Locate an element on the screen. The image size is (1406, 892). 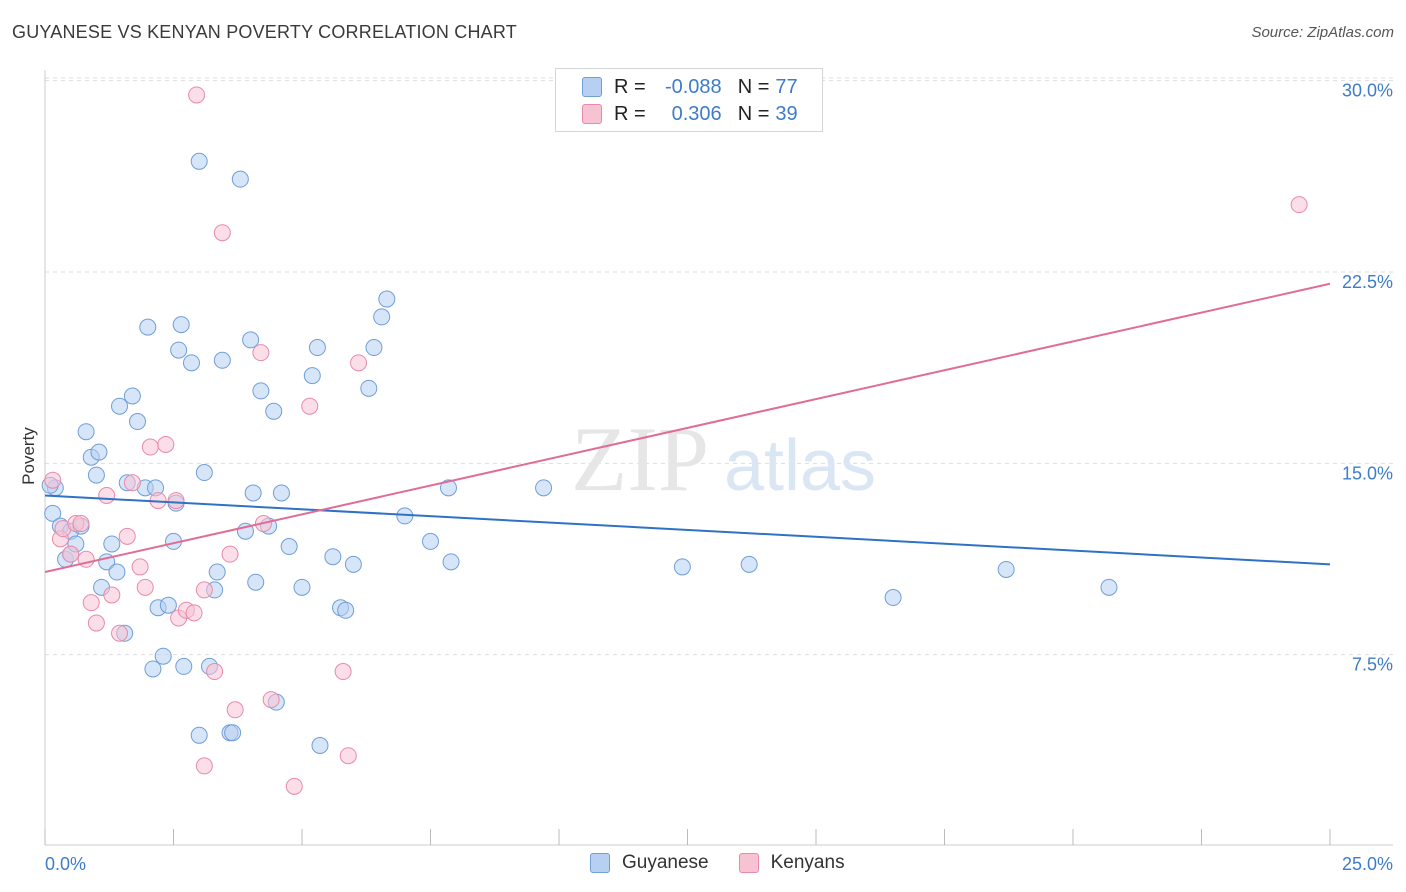
legend-r-value: 0.306 is located at coordinates (696, 113).